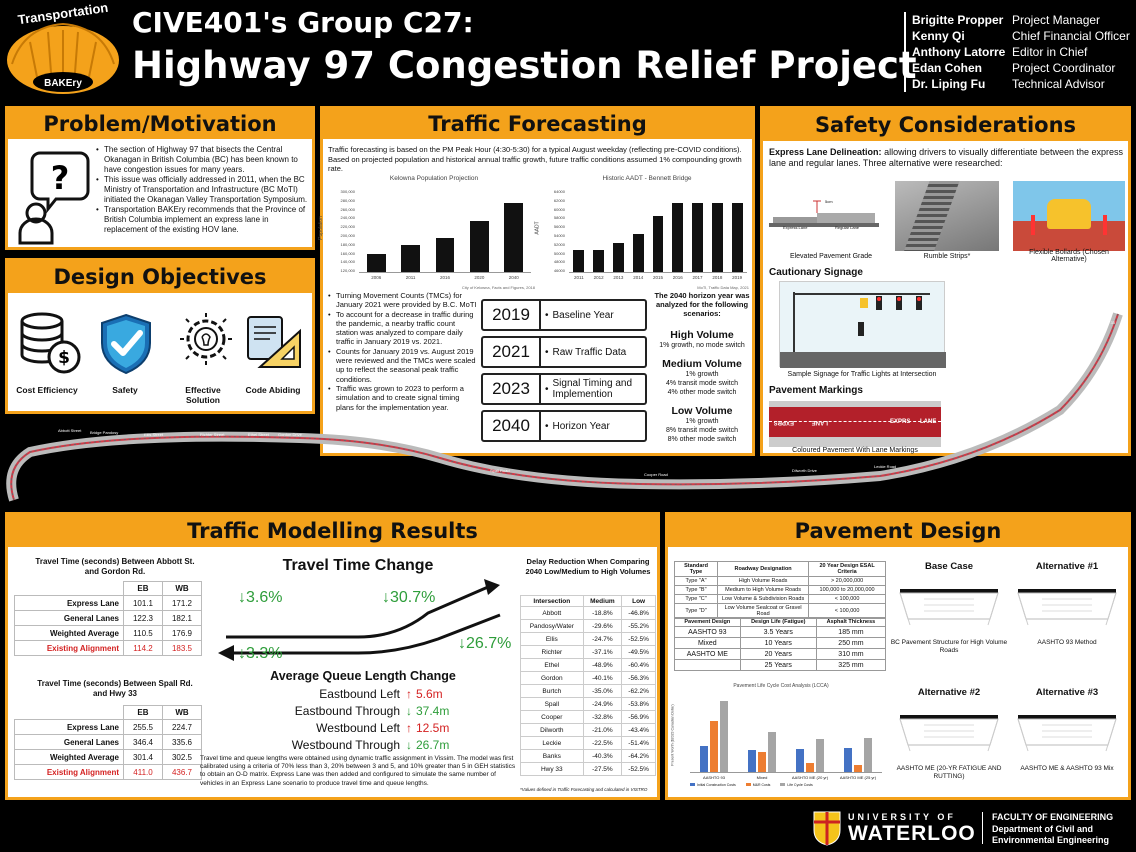 This screenshot has height=852, width=1136. Describe the element at coordinates (347, 227) in the screenshot. I see `chart-ytick: 220,000` at that location.